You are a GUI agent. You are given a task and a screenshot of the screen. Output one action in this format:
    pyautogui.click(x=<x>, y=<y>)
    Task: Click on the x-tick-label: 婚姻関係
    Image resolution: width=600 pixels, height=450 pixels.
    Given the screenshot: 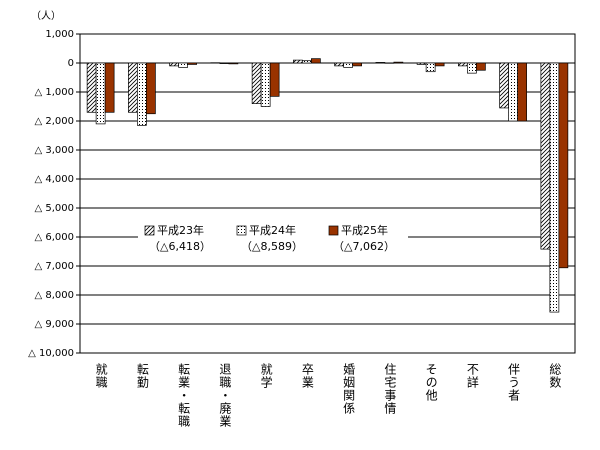 What is the action you would take?
    pyautogui.click(x=349, y=389)
    